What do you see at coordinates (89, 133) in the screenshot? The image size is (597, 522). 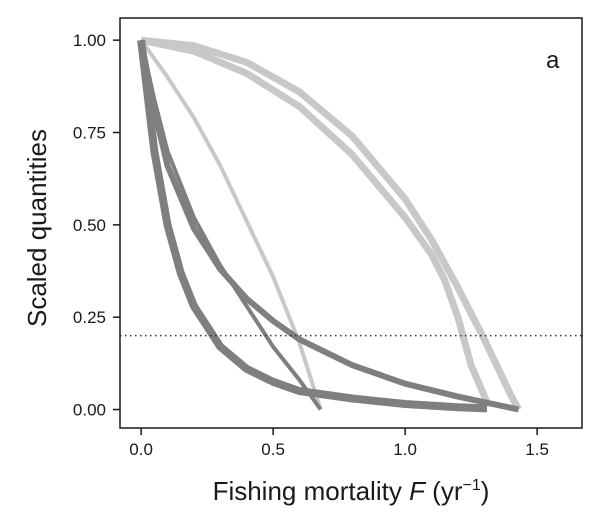 I see `y-tick-label: 0.75` at bounding box center [89, 133].